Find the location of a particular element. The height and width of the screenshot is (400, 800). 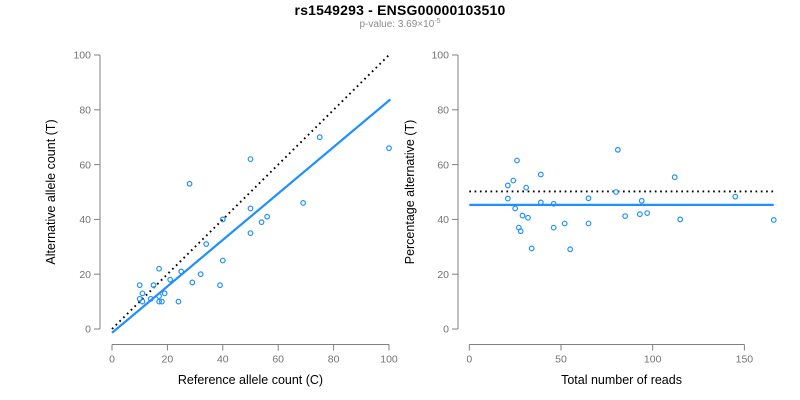

x-tick-label: 50 is located at coordinates (561, 360).